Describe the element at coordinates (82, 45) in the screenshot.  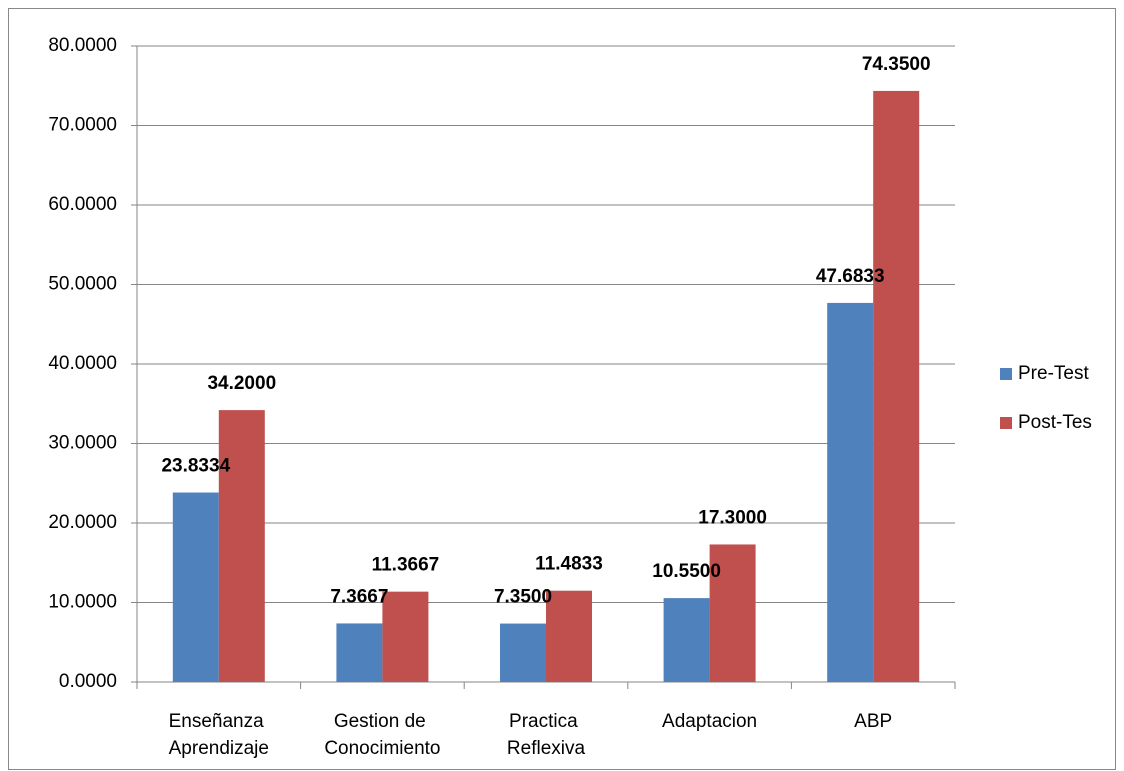
I see `y-tick-label: 80.0000` at that location.